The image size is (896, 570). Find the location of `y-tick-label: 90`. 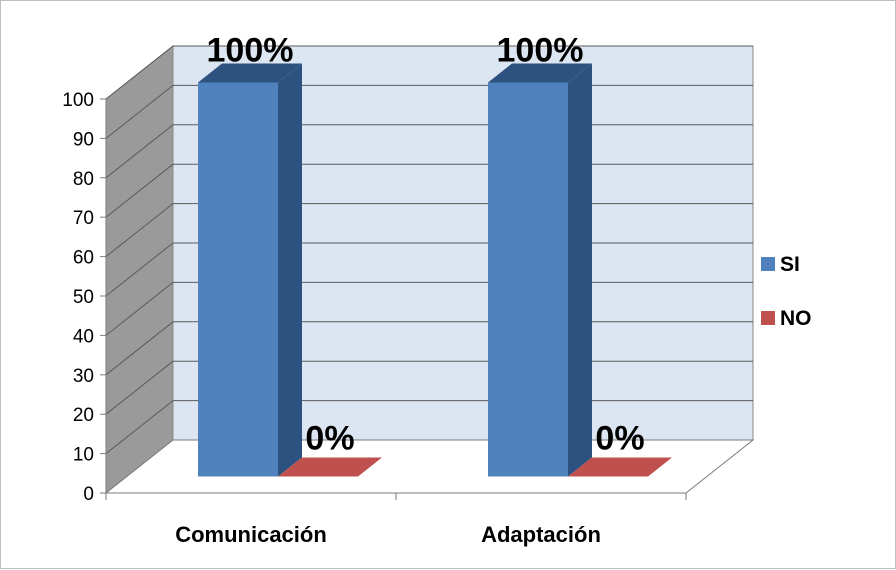

y-tick-label: 90 is located at coordinates (83, 139).